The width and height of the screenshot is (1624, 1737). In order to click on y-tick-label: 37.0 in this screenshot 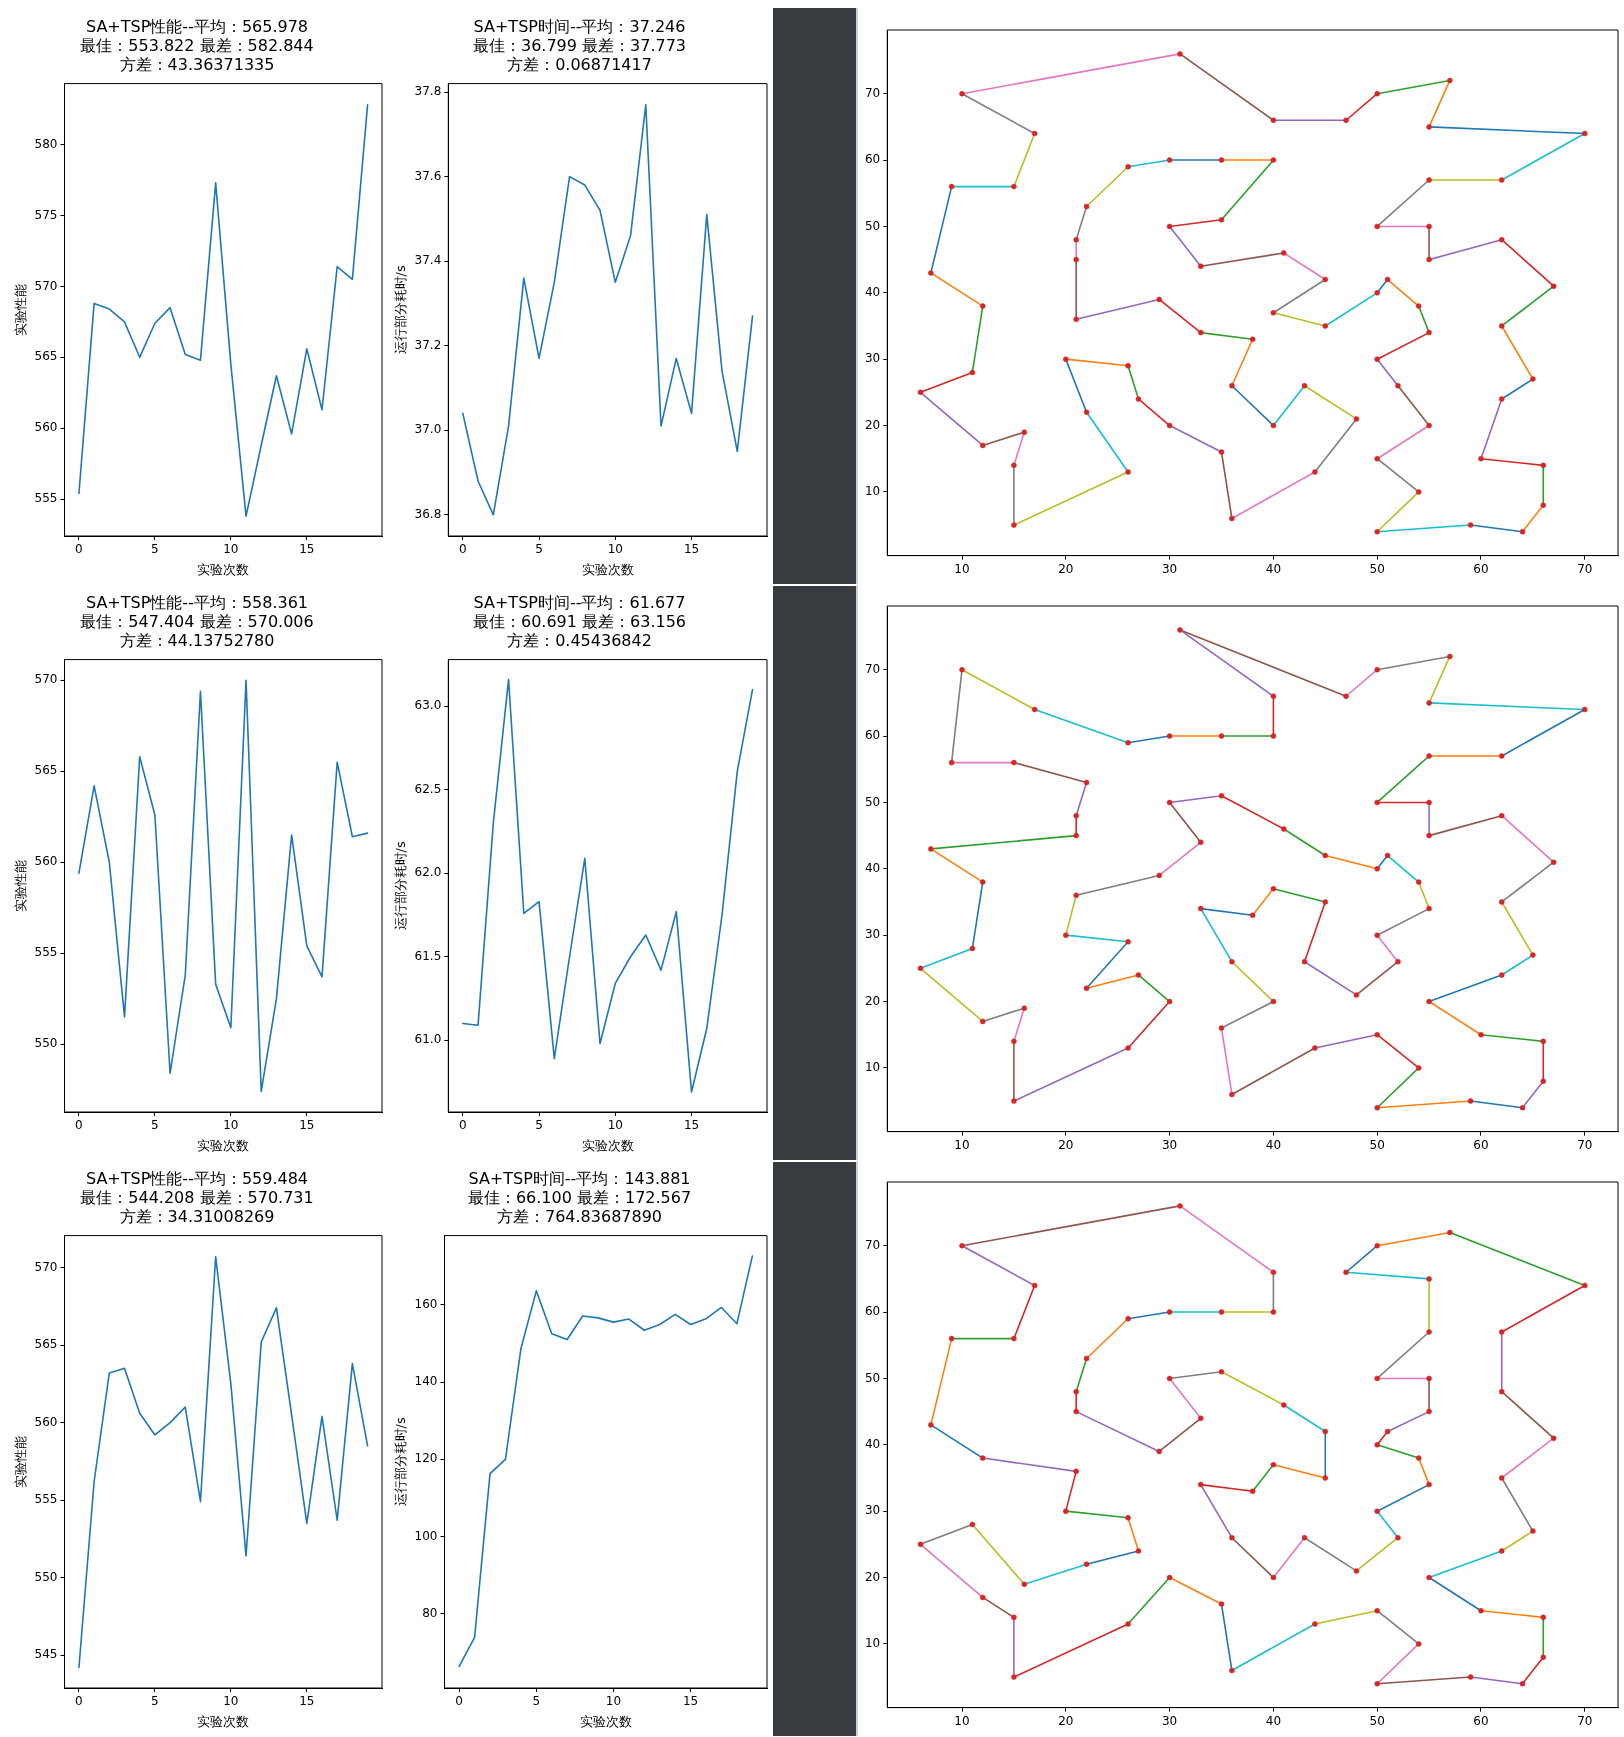, I will do `click(428, 429)`.